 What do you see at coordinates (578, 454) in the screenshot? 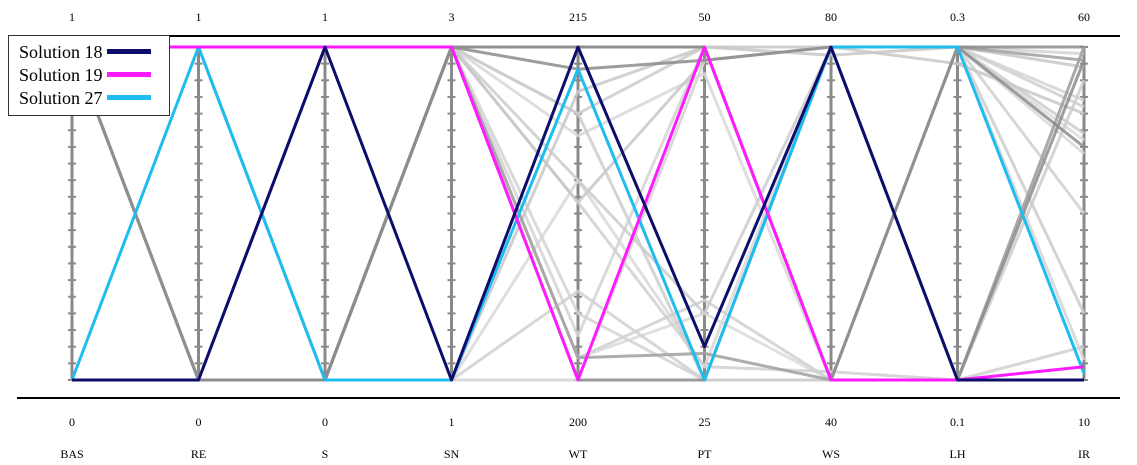
I see `axis-name-label: WT` at bounding box center [578, 454].